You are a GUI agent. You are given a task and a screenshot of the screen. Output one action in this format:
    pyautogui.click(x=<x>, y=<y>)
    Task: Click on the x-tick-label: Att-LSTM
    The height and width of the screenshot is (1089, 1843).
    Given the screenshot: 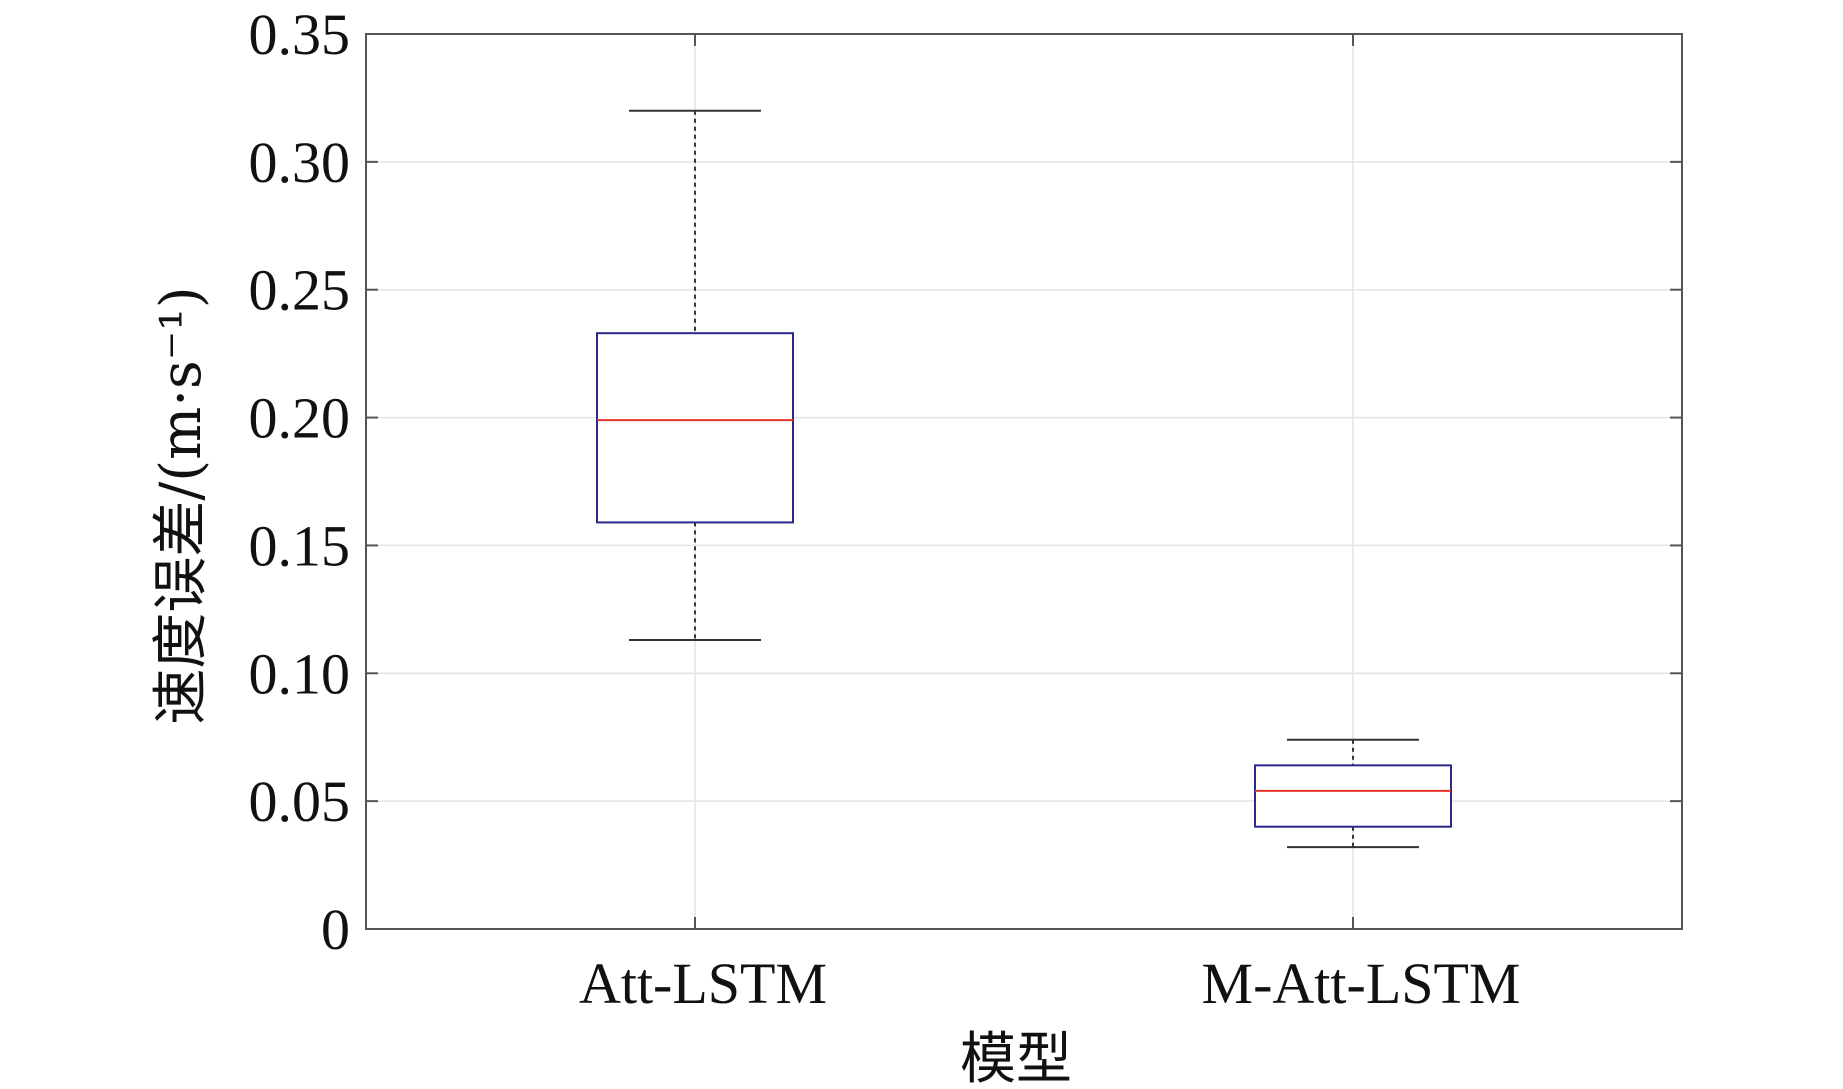 What is the action you would take?
    pyautogui.click(x=703, y=983)
    